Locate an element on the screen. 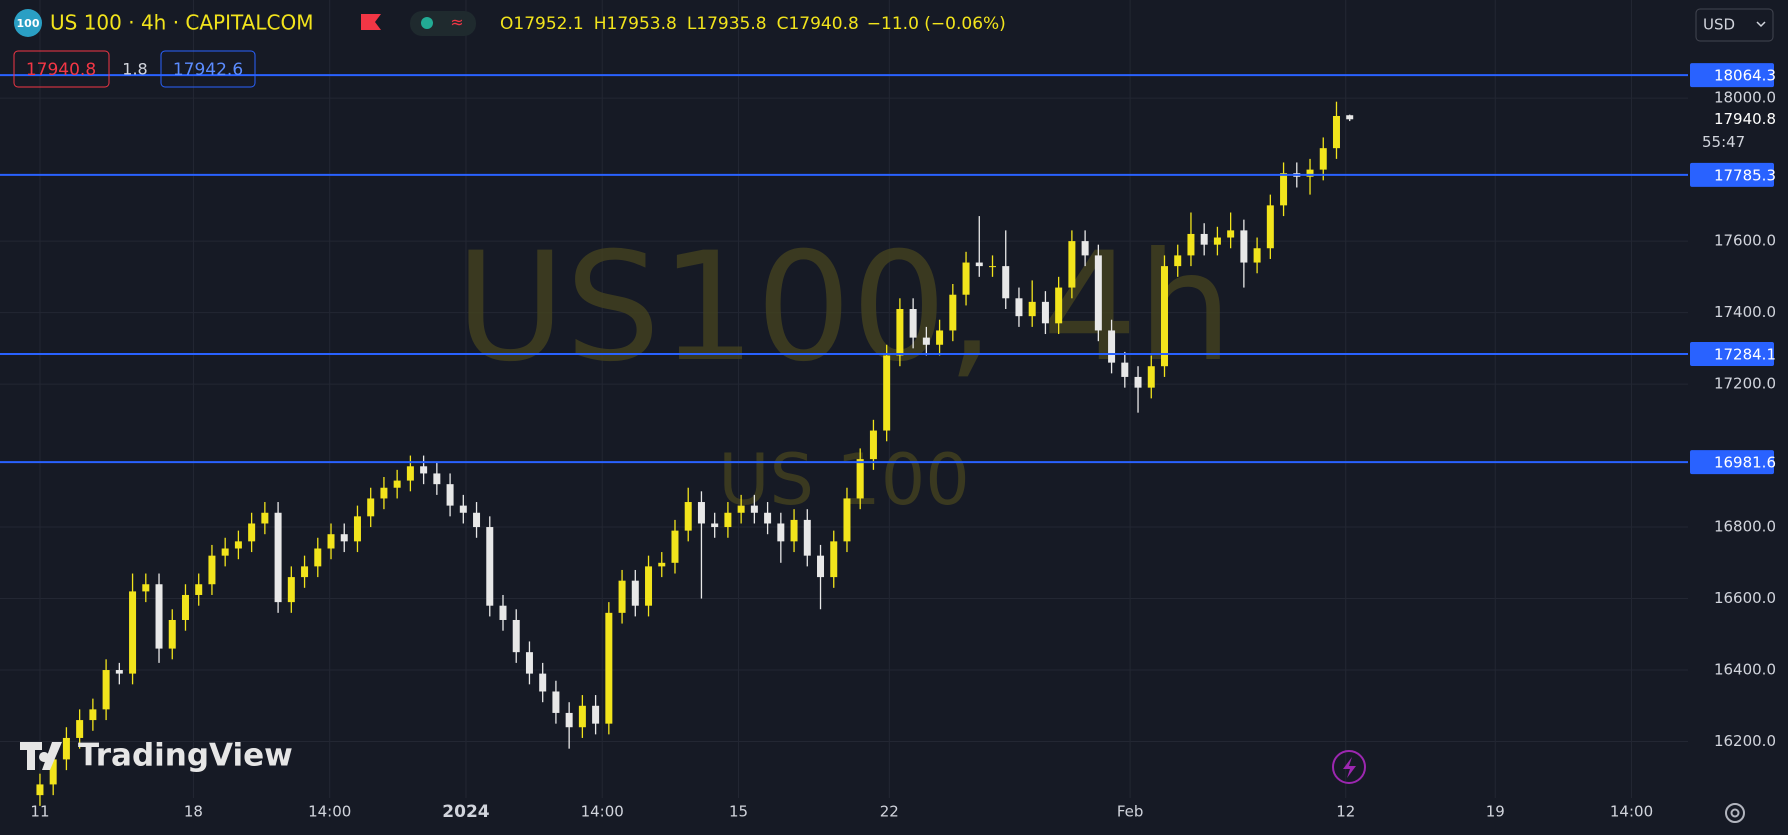 Image resolution: width=1788 pixels, height=835 pixels. buy-button is located at coordinates (208, 69).